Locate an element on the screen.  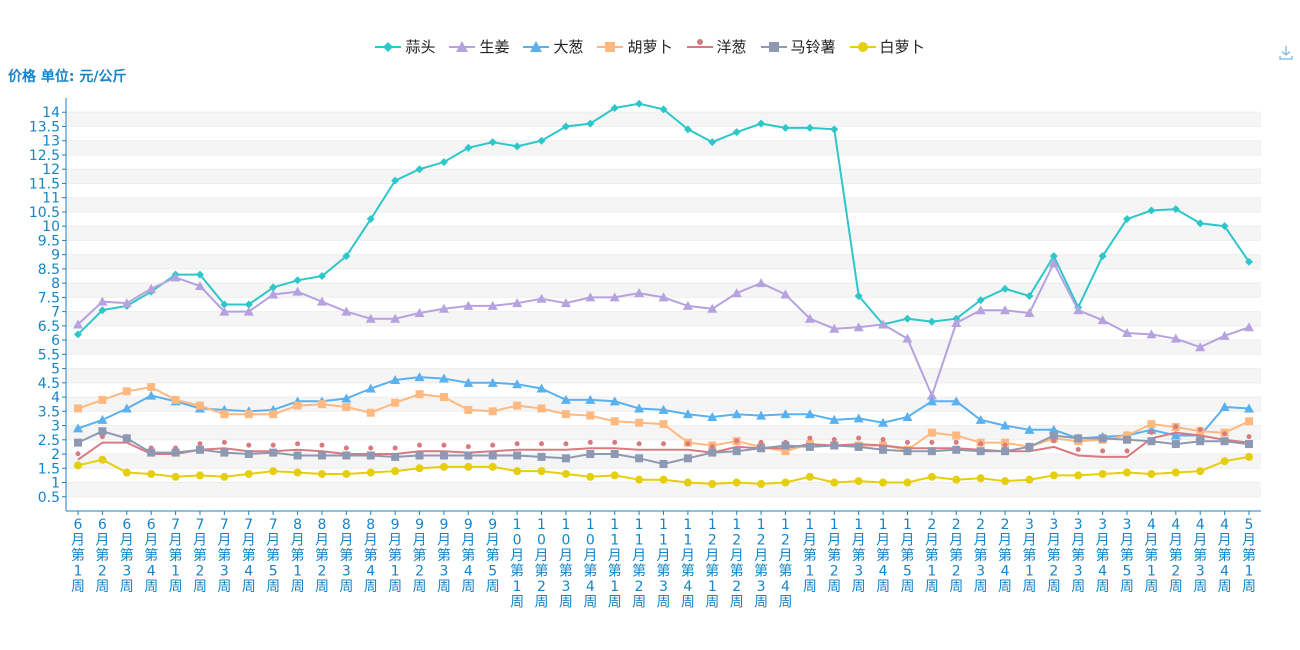
legend-item: 蒜头 is located at coordinates (405, 46).